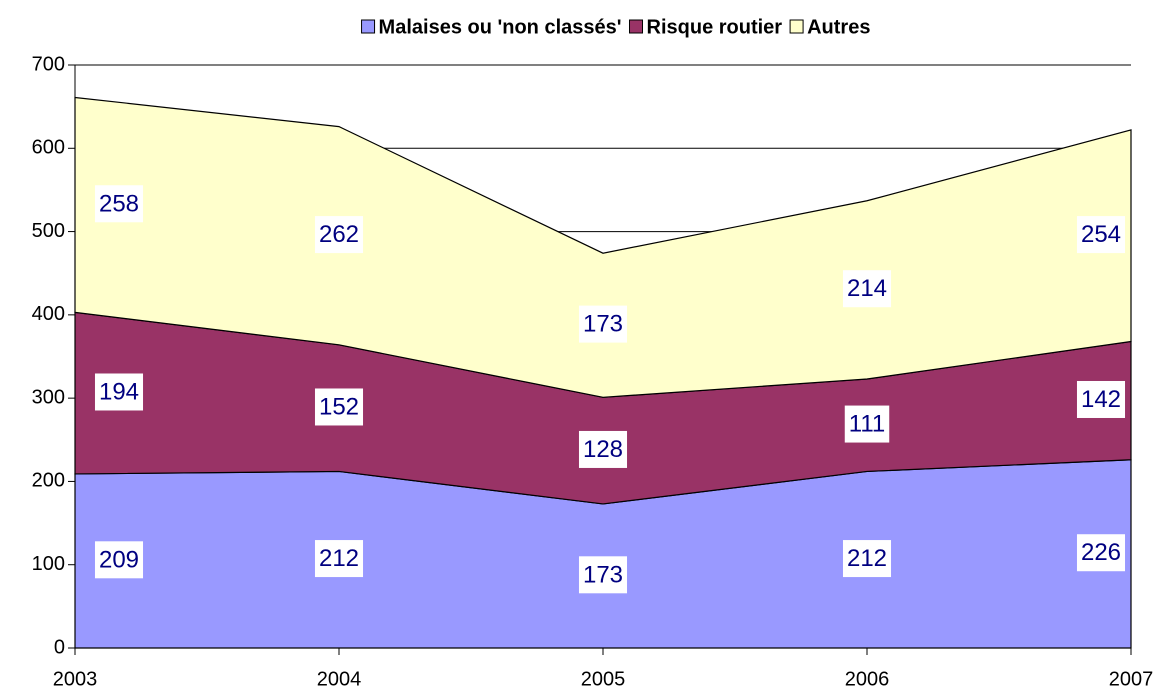 This screenshot has width=1162, height=695. I want to click on x-tick-label: 2007, so click(1131, 679).